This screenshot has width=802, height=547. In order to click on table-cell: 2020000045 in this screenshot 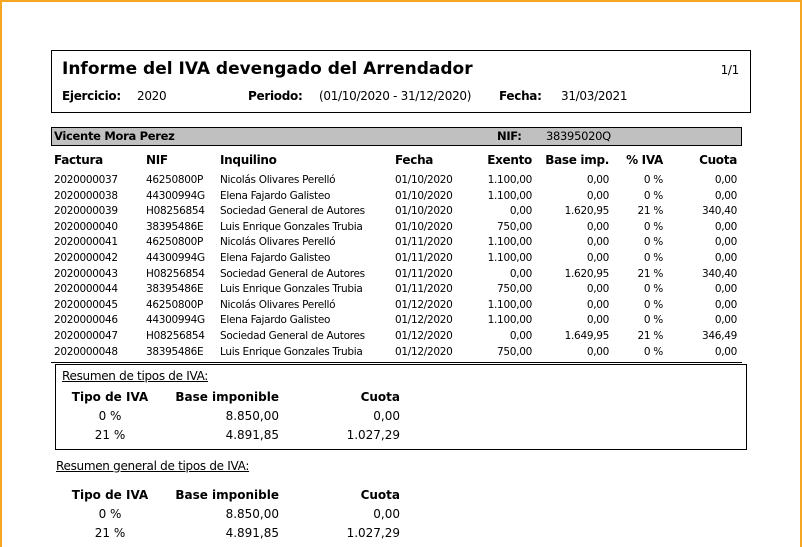, I will do `click(86, 304)`.